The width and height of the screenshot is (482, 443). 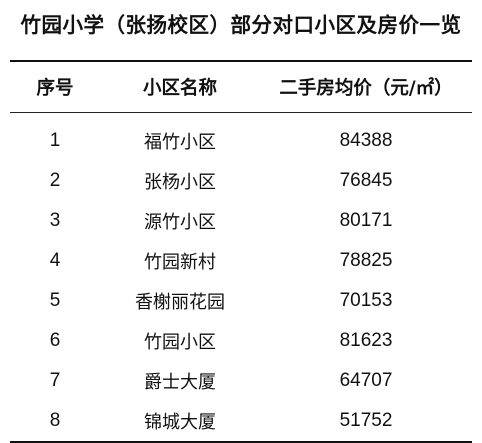 What do you see at coordinates (241, 341) in the screenshot?
I see `table-row: 6 竹园小区 81623` at bounding box center [241, 341].